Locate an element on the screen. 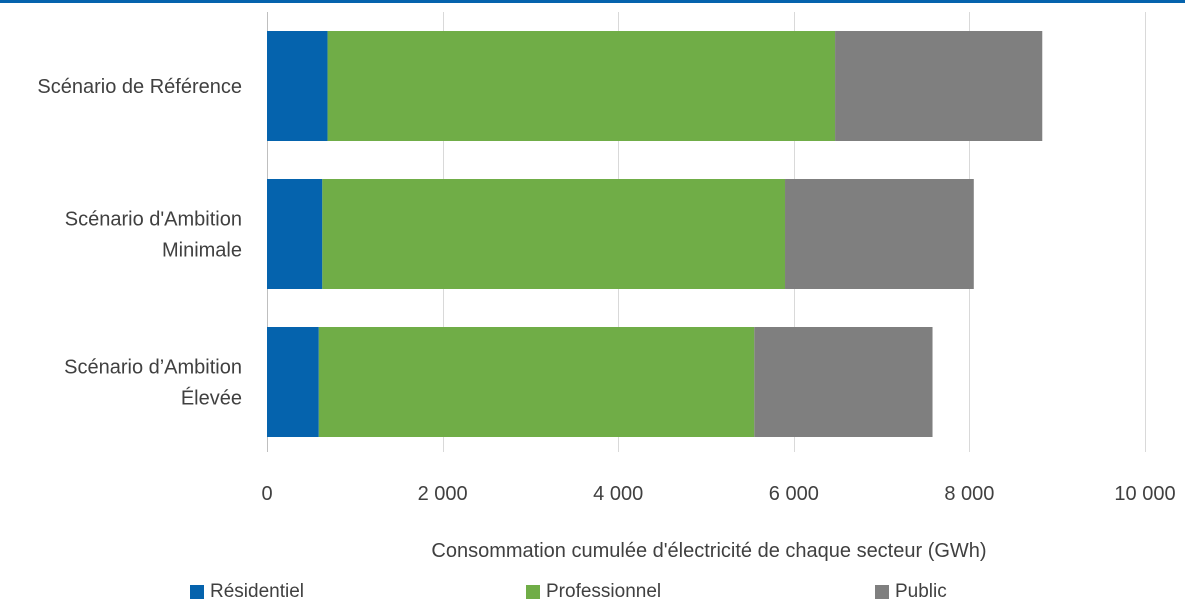 The width and height of the screenshot is (1185, 605). x-tick-label: 8 000 is located at coordinates (969, 494).